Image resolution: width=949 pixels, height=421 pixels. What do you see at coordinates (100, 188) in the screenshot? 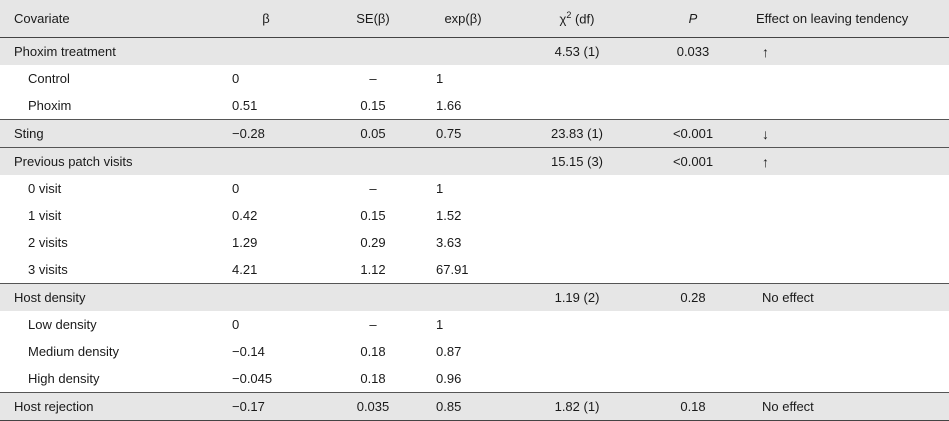
I see `cell-covariate: 0 visit` at bounding box center [100, 188].